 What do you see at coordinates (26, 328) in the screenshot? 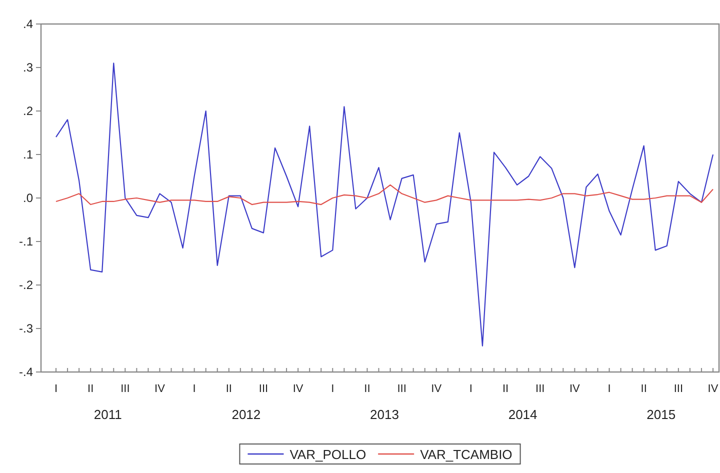
I see `y-tick-label: -.3` at bounding box center [26, 328].